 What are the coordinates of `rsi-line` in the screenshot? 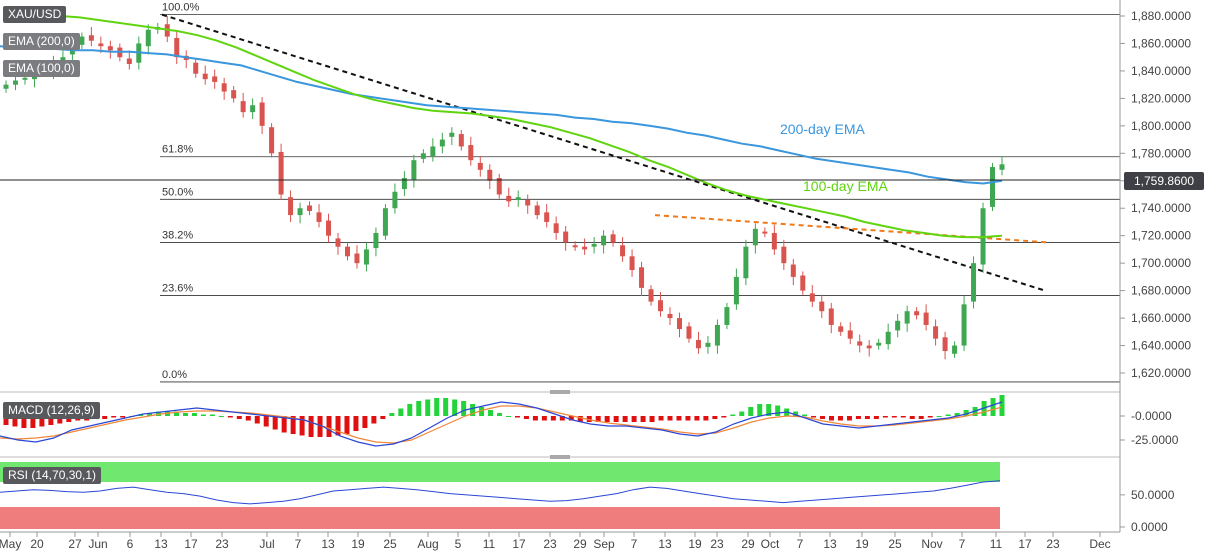 It's located at (500, 492).